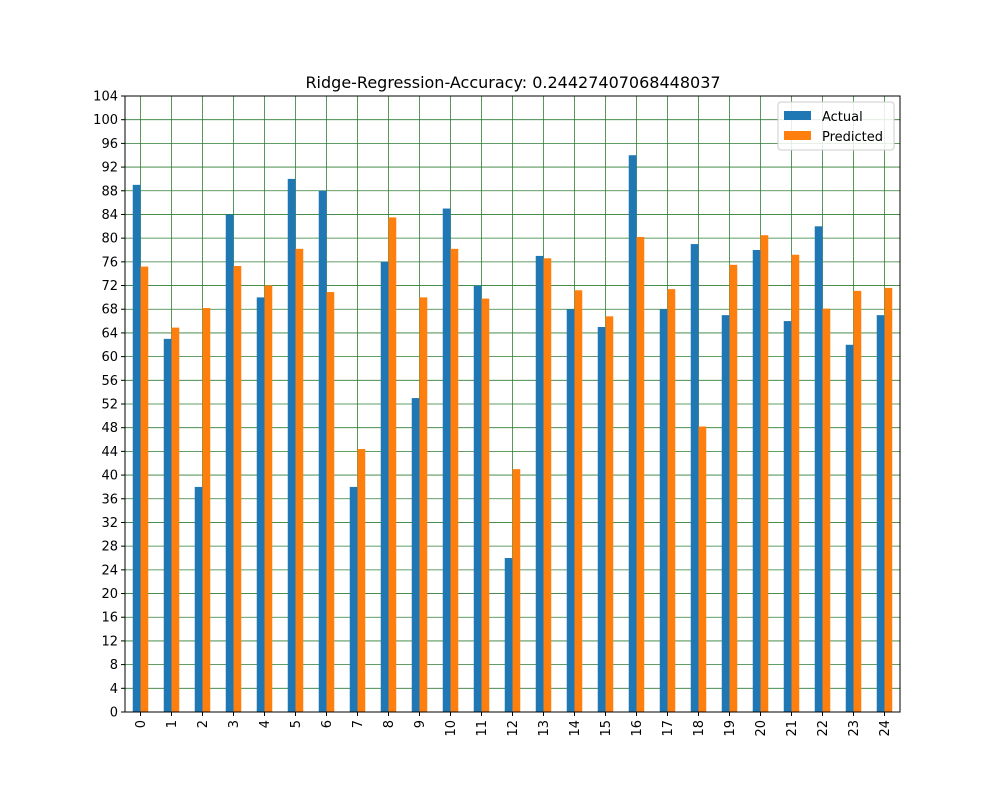 This screenshot has height=800, width=1000. What do you see at coordinates (730, 728) in the screenshot?
I see `x-tick-label: 19` at bounding box center [730, 728].